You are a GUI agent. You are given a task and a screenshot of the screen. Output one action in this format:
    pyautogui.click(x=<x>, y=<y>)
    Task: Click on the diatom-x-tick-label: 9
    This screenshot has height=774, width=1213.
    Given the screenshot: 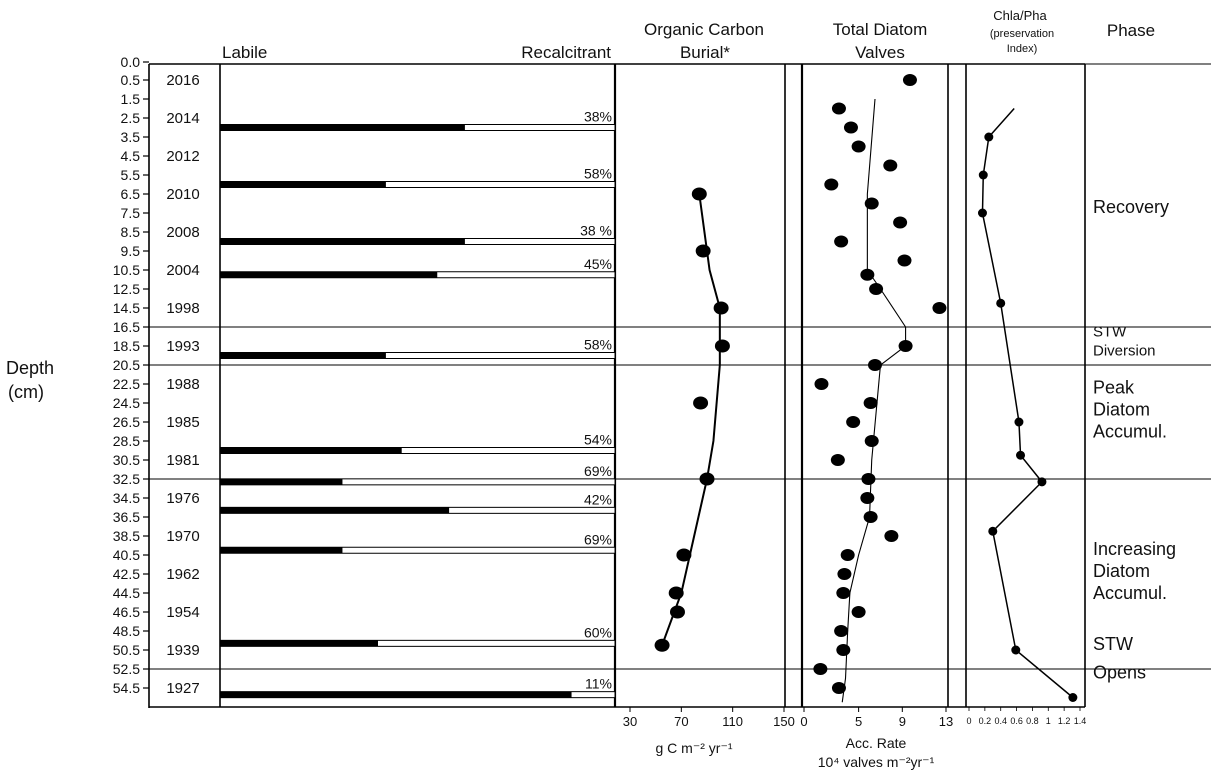 What is the action you would take?
    pyautogui.click(x=902, y=721)
    